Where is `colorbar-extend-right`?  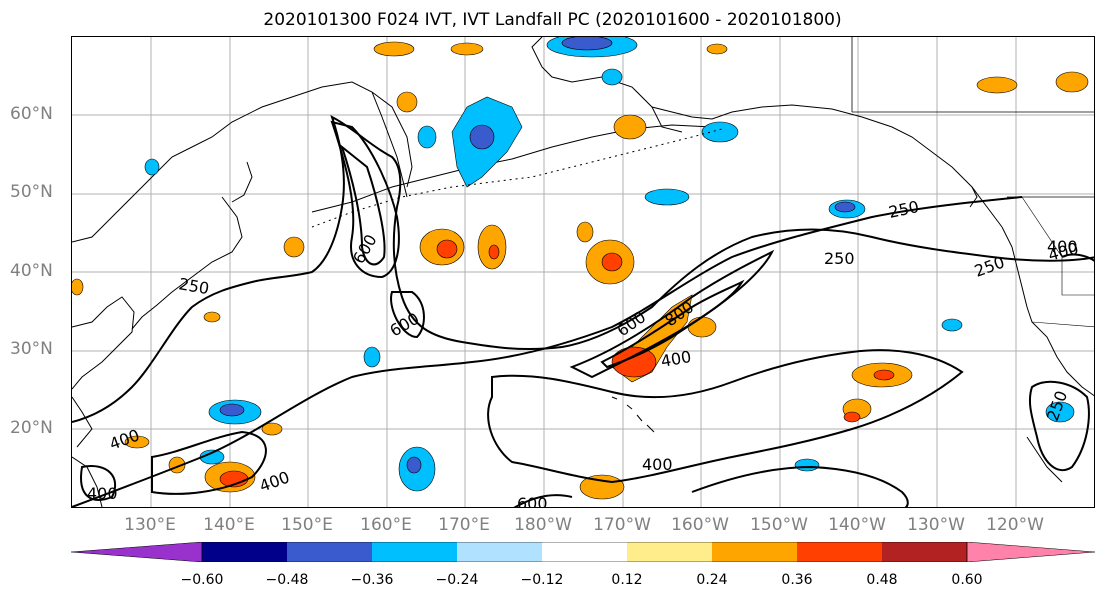 colorbar-extend-right is located at coordinates (1030, 552).